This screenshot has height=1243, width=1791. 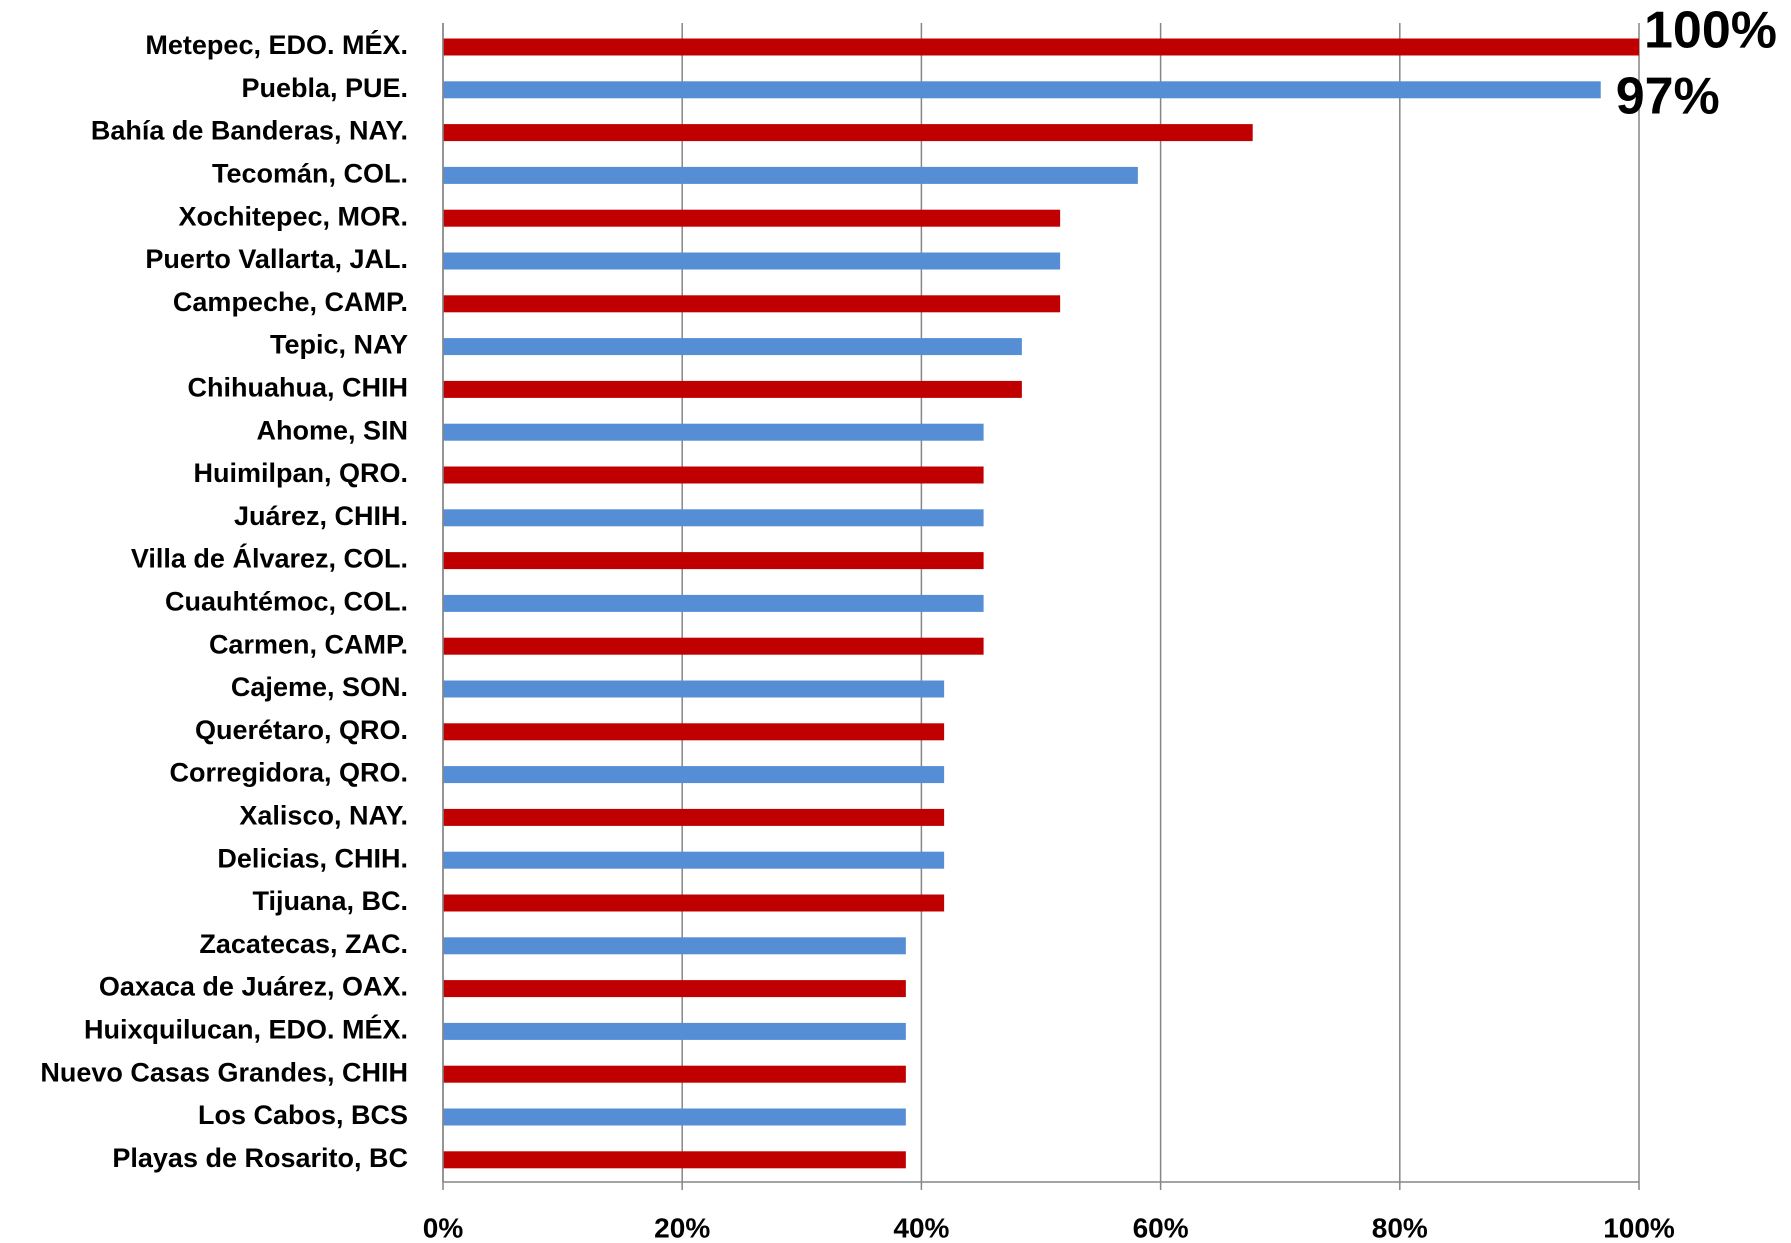 What do you see at coordinates (1161, 1227) in the screenshot?
I see `x-tick-label: 60%` at bounding box center [1161, 1227].